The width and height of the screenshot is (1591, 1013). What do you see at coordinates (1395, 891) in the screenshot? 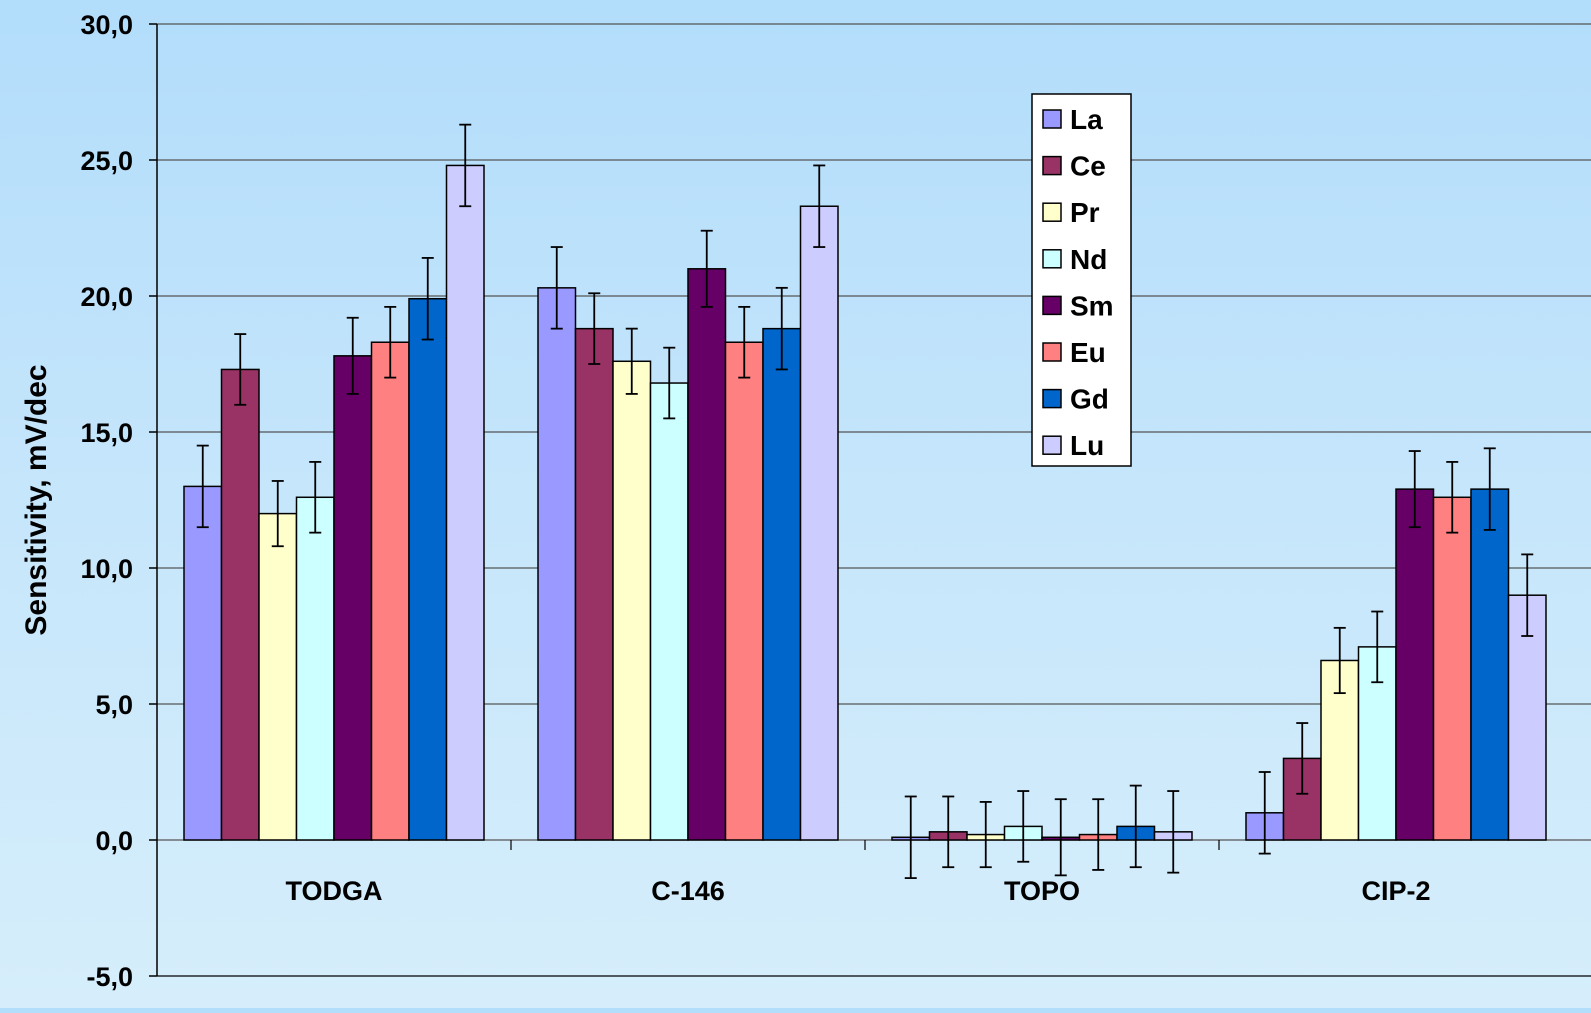
I see `x-category-label: CIP-2` at bounding box center [1395, 891].